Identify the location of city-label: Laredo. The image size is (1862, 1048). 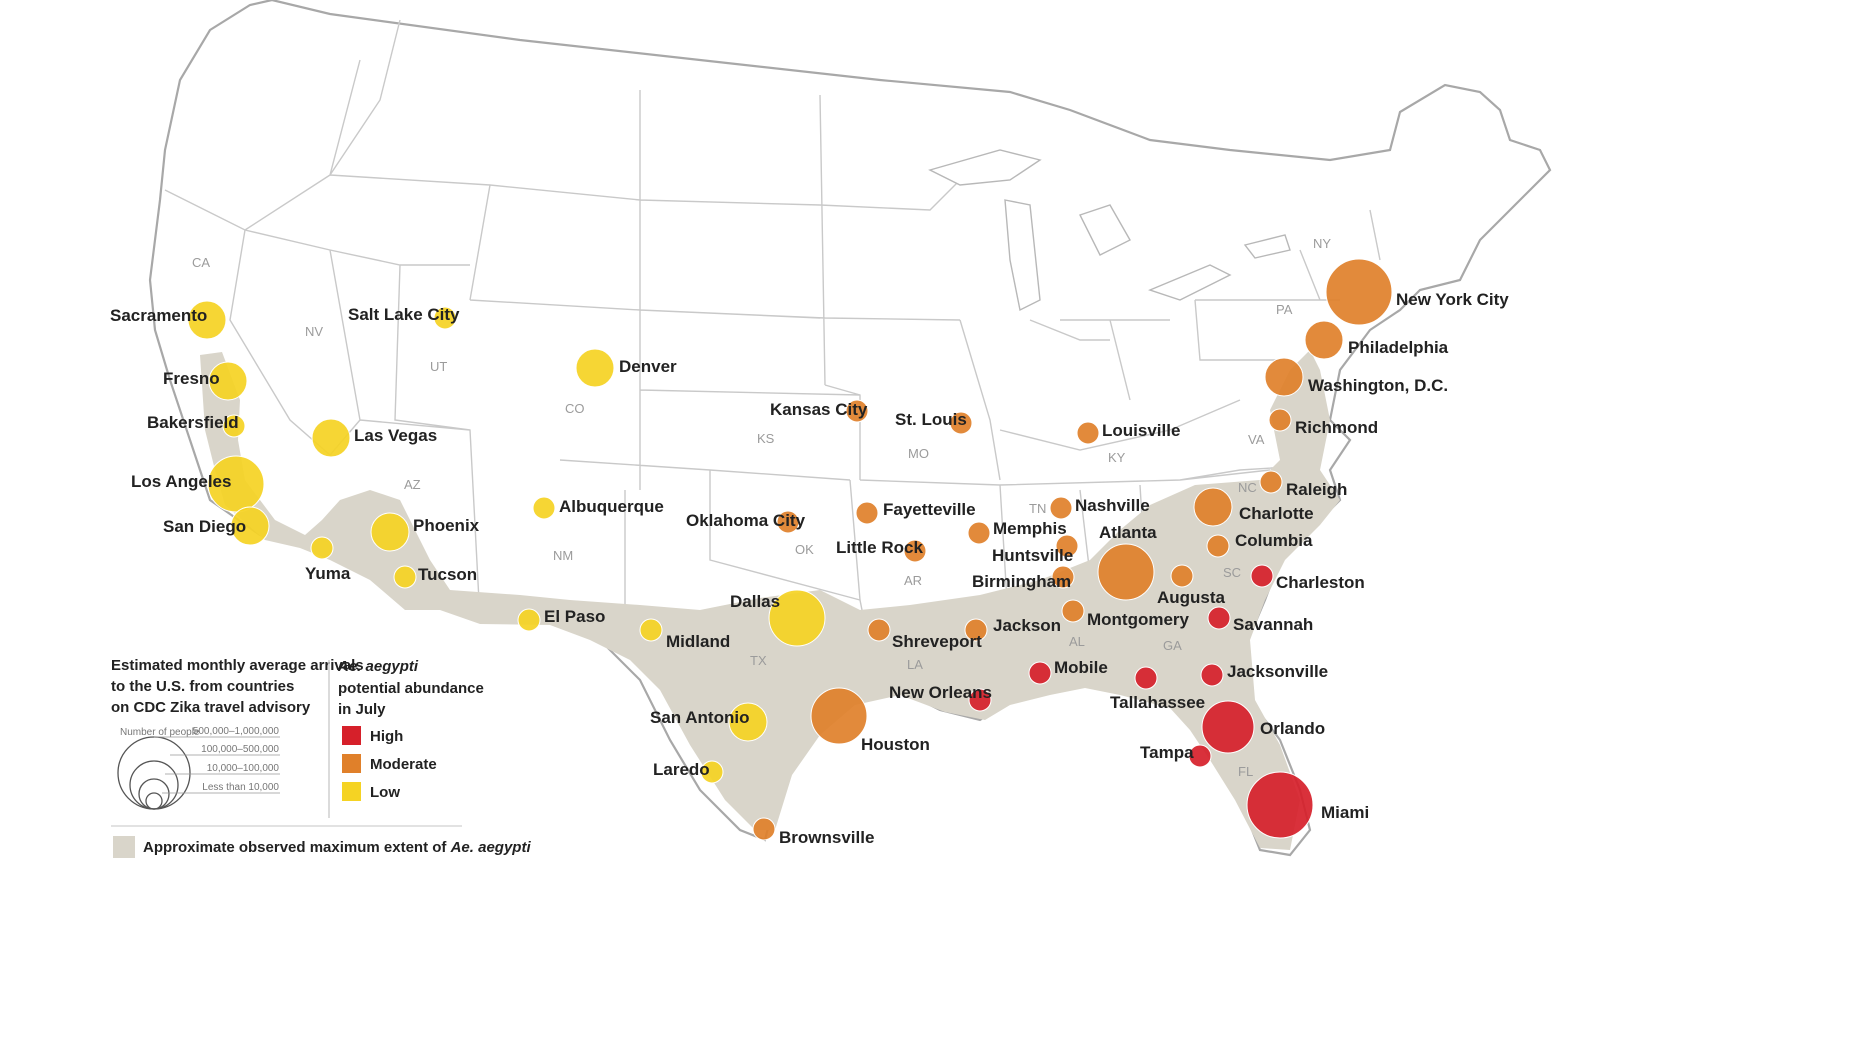
(681, 769).